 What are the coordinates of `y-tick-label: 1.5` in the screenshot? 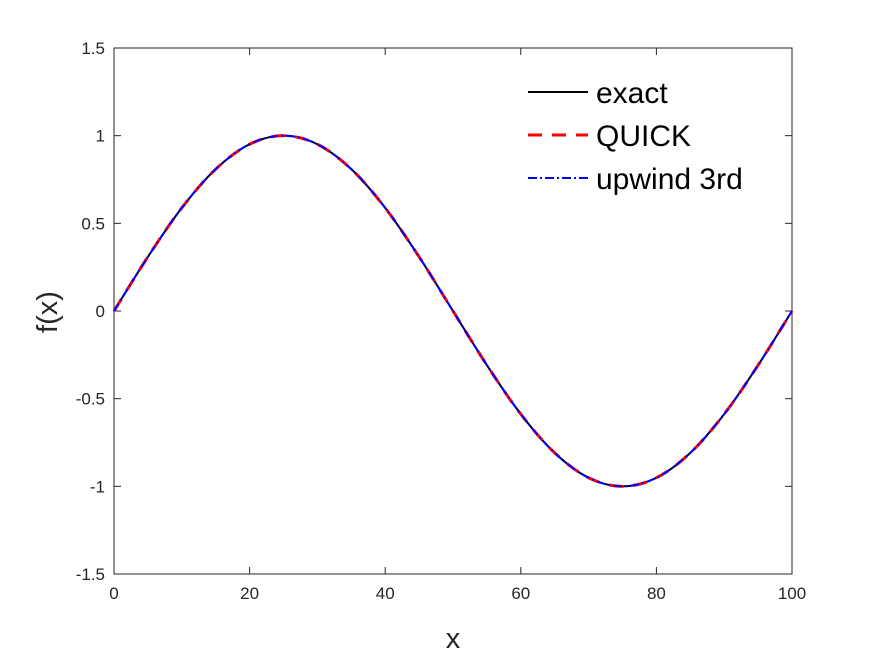 It's located at (93, 48).